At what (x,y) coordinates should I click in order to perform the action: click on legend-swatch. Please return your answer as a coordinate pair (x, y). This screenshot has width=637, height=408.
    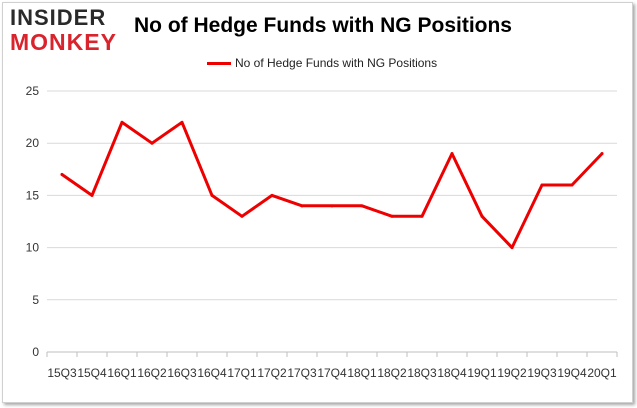
    Looking at the image, I should click on (219, 63).